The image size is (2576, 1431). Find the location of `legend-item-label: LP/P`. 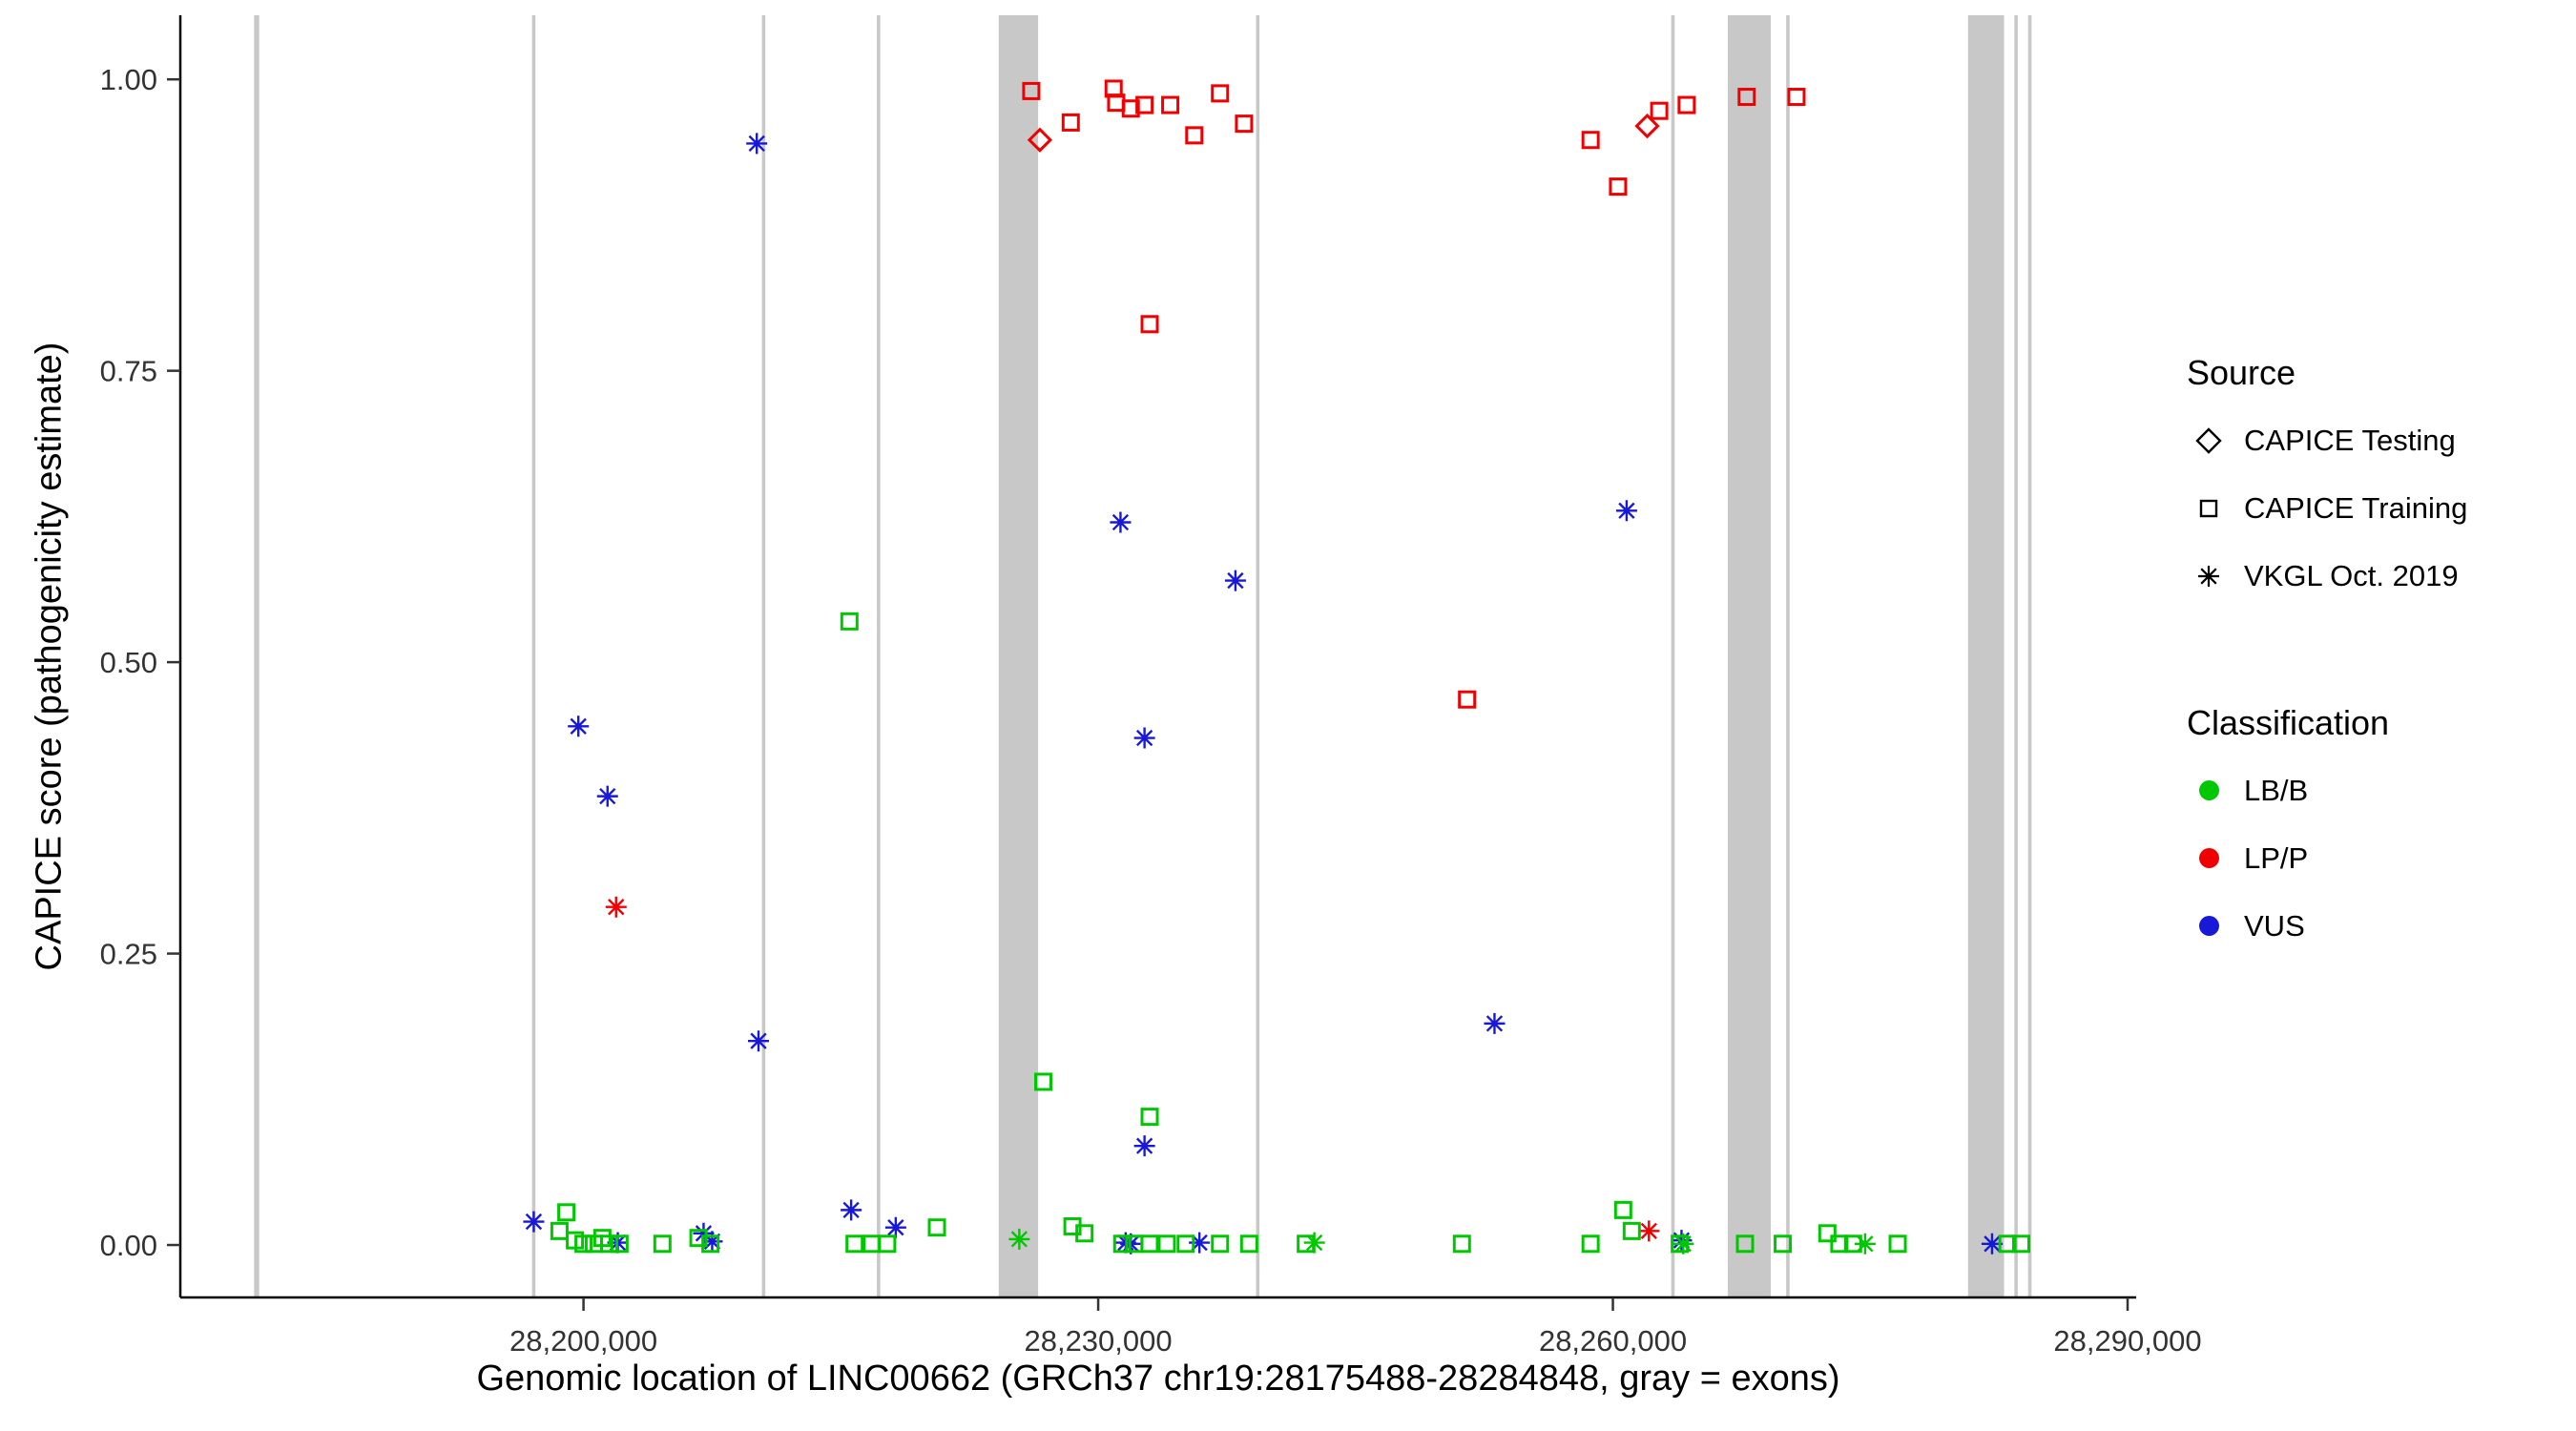

legend-item-label: LP/P is located at coordinates (2276, 857).